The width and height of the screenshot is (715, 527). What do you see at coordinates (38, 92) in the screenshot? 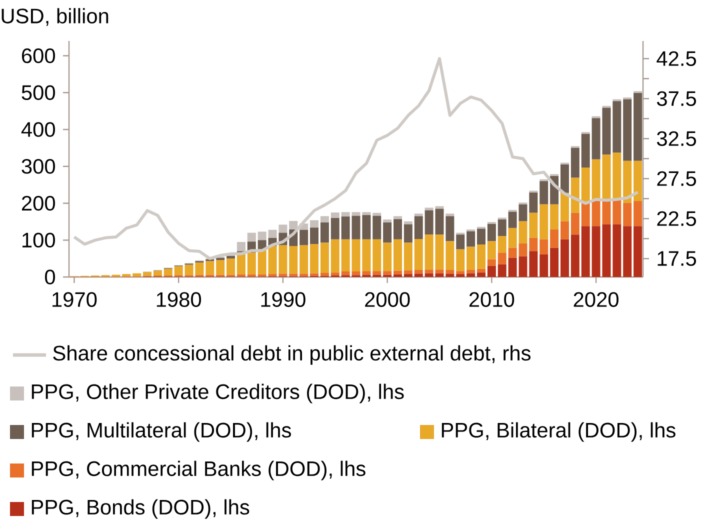
I see `y-tick-label: 500` at bounding box center [38, 92].